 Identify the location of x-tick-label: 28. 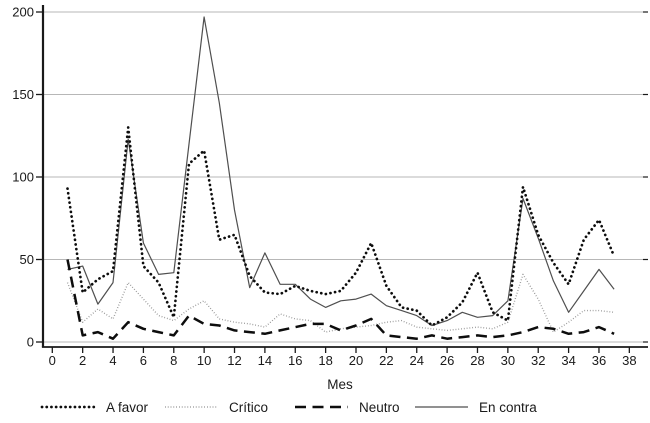
(477, 360).